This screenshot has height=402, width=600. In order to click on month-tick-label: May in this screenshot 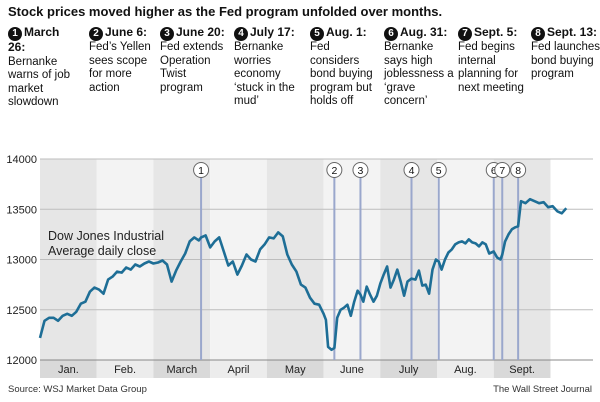, I will do `click(295, 370)`.